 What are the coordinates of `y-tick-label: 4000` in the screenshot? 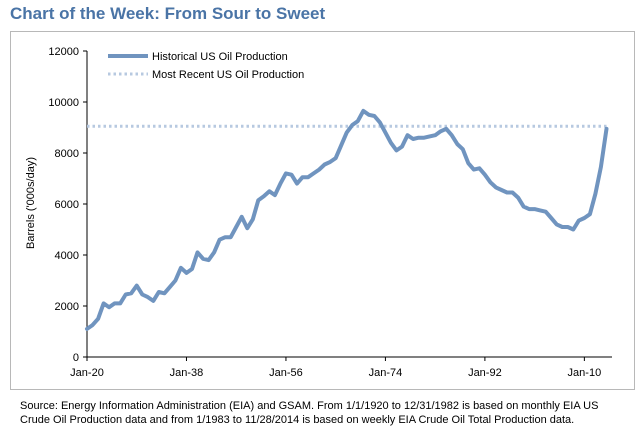 It's located at (67, 256).